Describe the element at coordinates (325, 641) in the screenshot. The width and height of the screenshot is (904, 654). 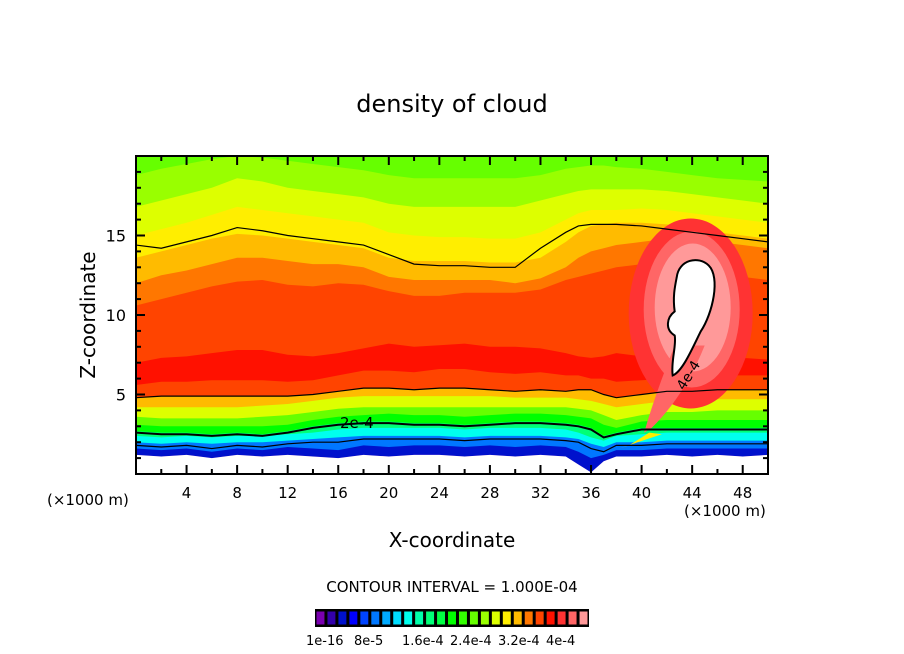
I see `colorbar-tick-label: 1e-16` at that location.